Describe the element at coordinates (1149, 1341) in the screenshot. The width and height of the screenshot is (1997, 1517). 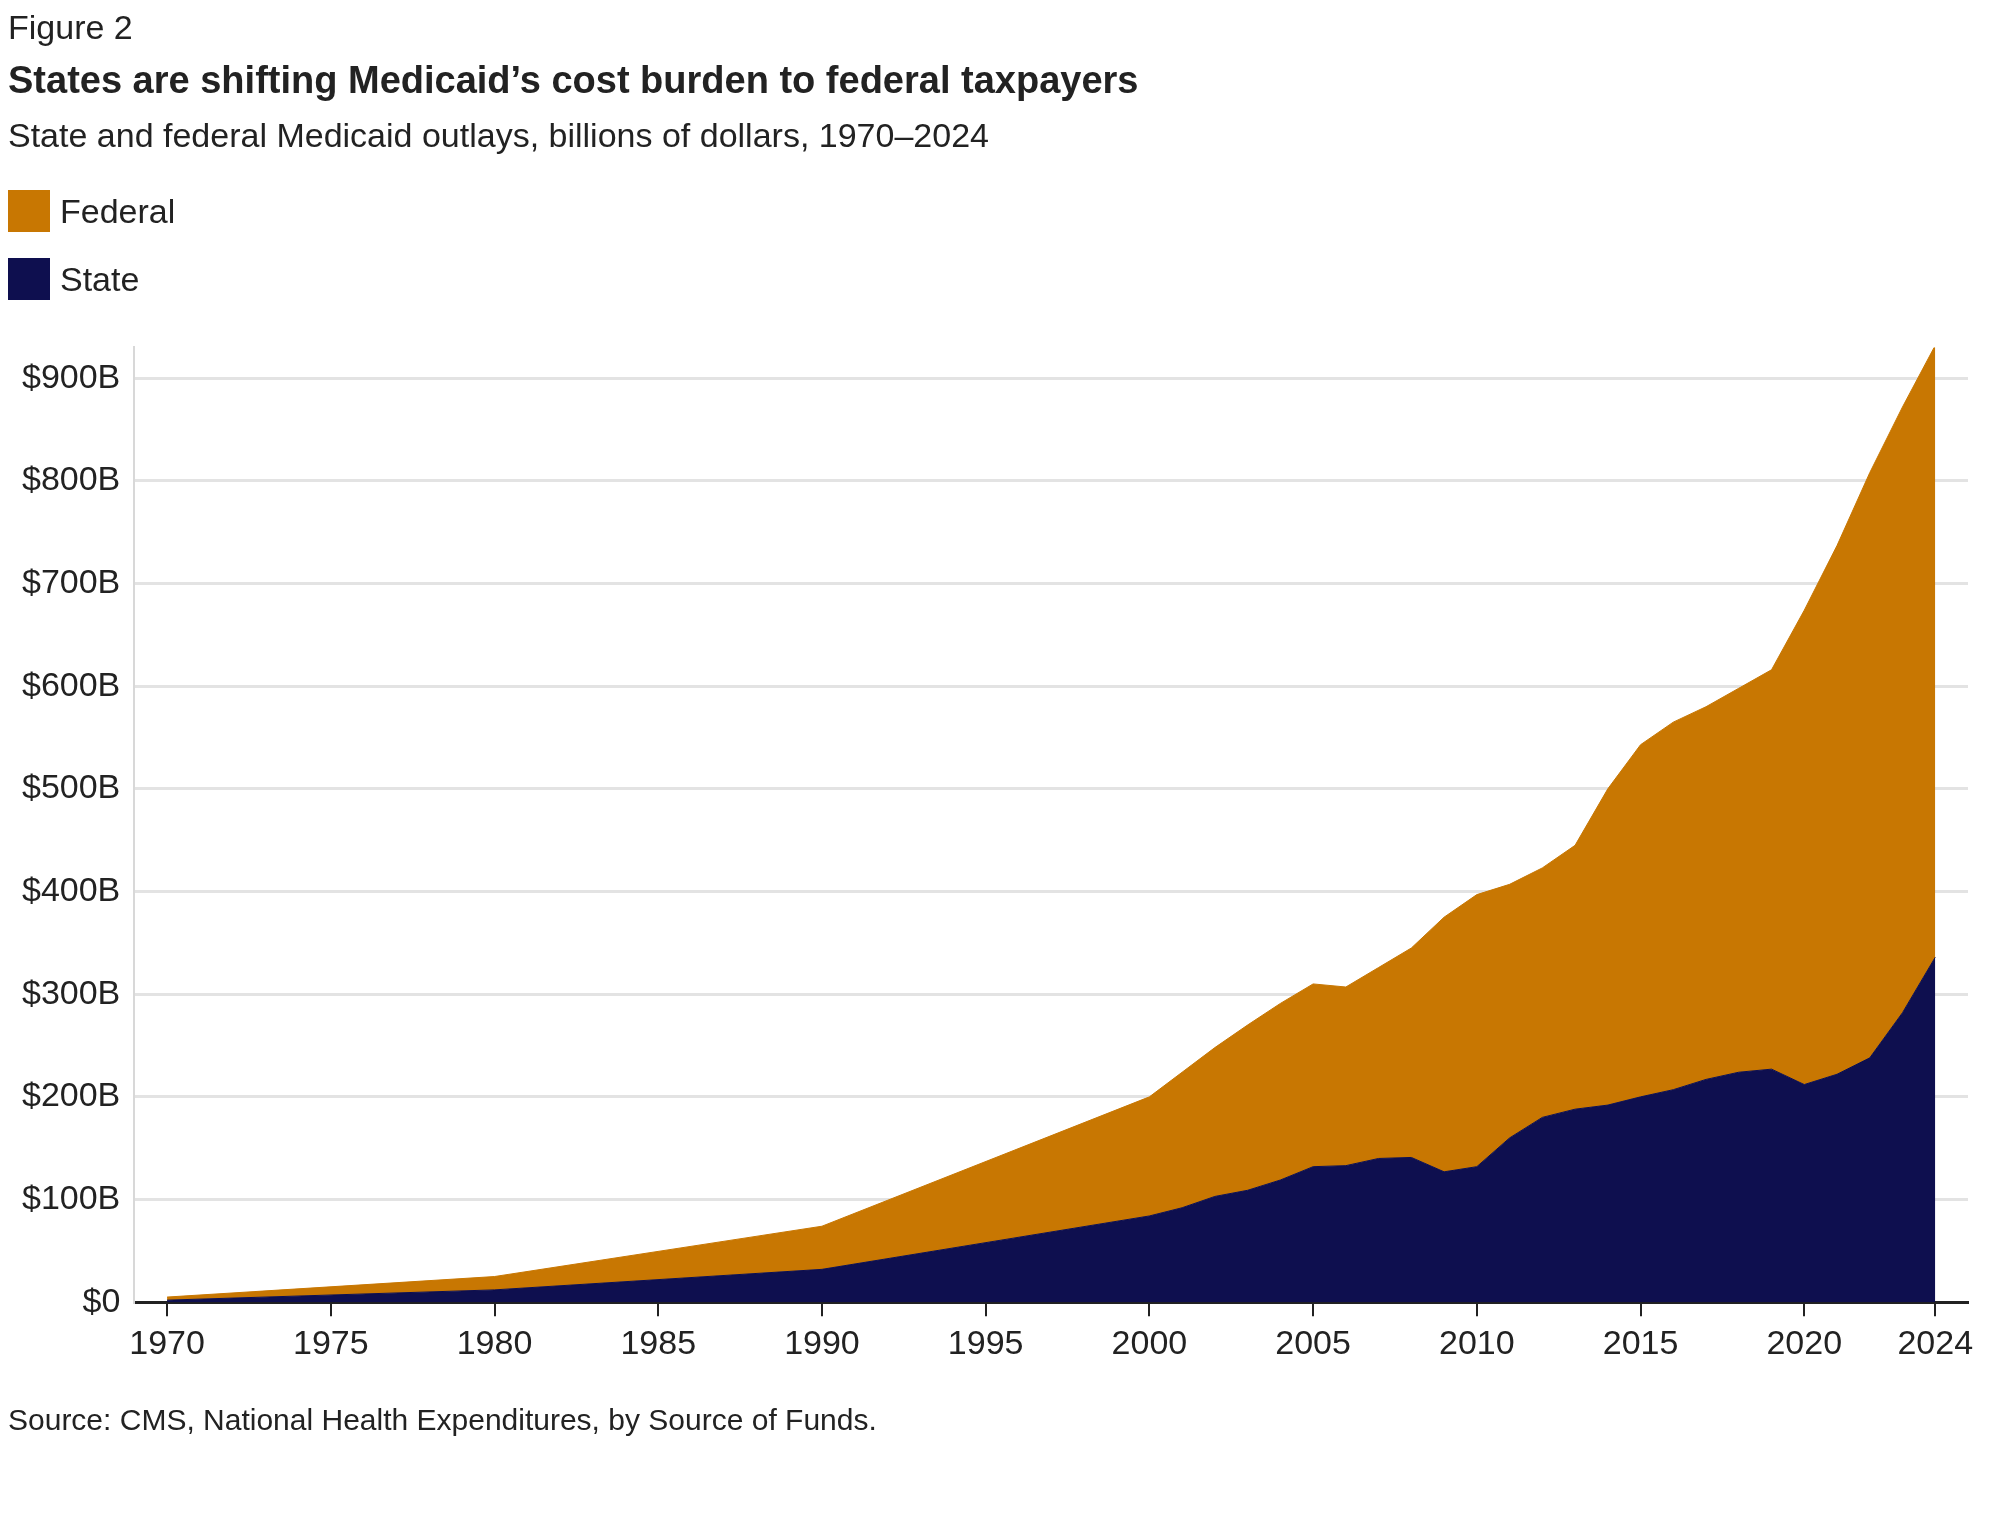
I see `x-tick-label: 2000` at that location.